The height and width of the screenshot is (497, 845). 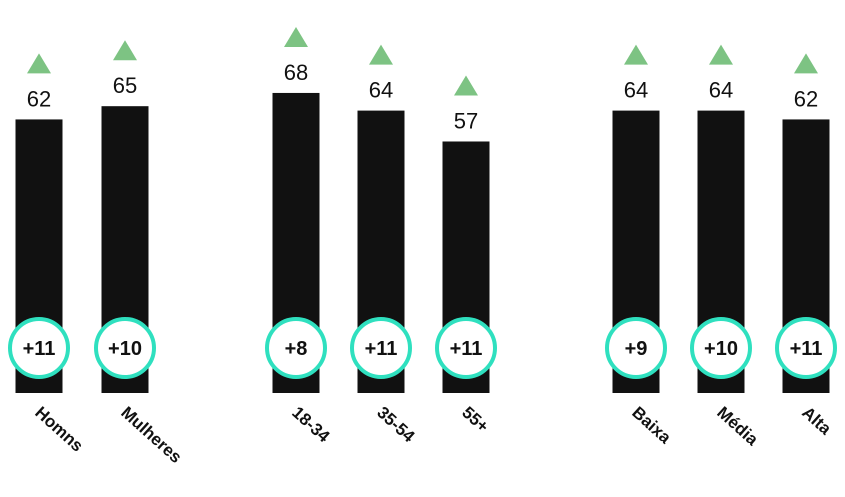 I want to click on category-label: Média, so click(x=737, y=426).